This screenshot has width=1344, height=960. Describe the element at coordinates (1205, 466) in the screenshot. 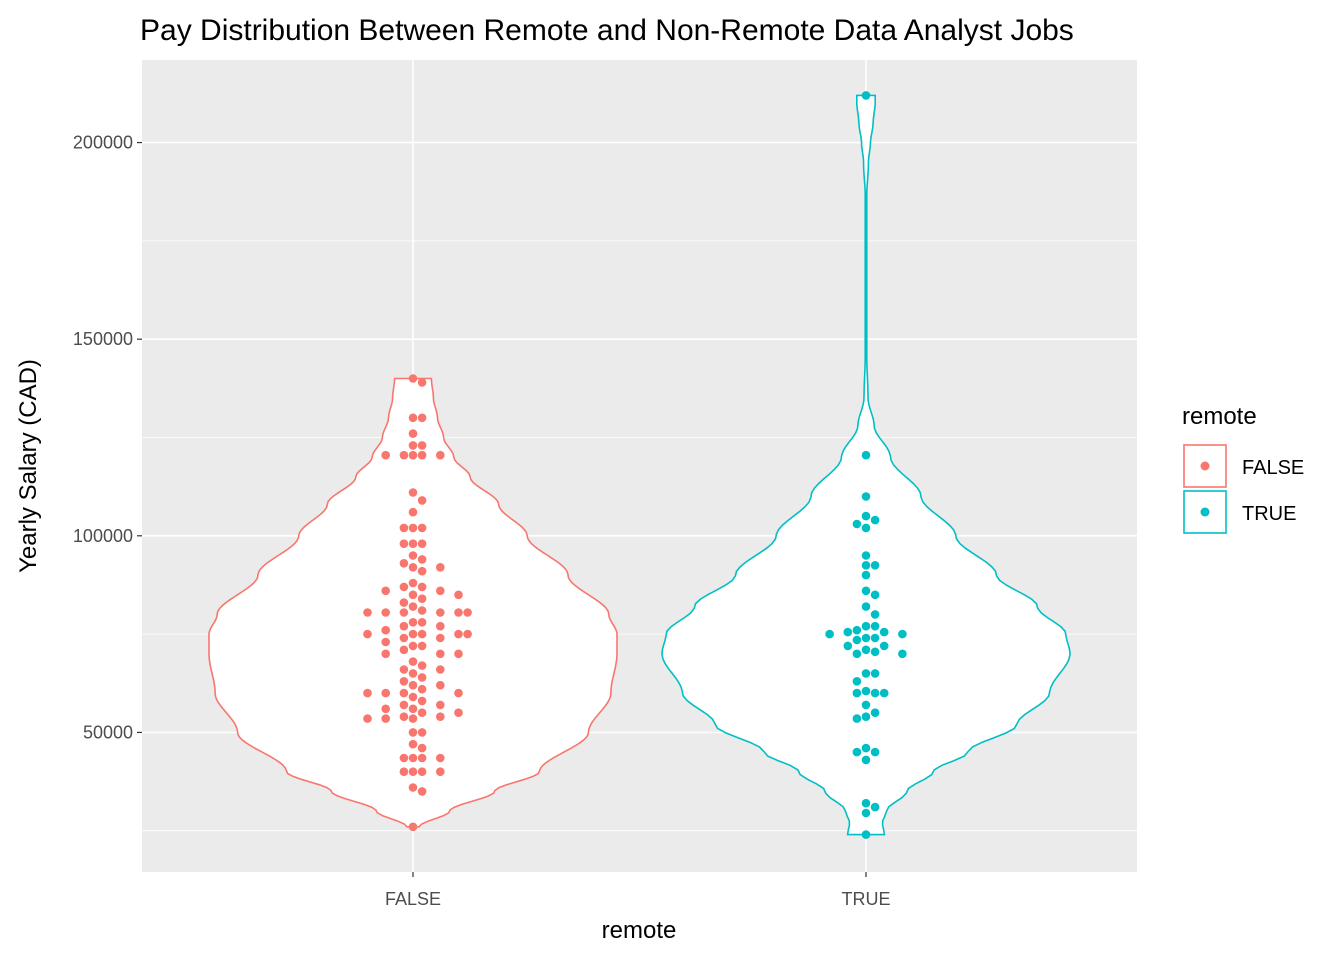

I see `legend-key-dot-false` at that location.